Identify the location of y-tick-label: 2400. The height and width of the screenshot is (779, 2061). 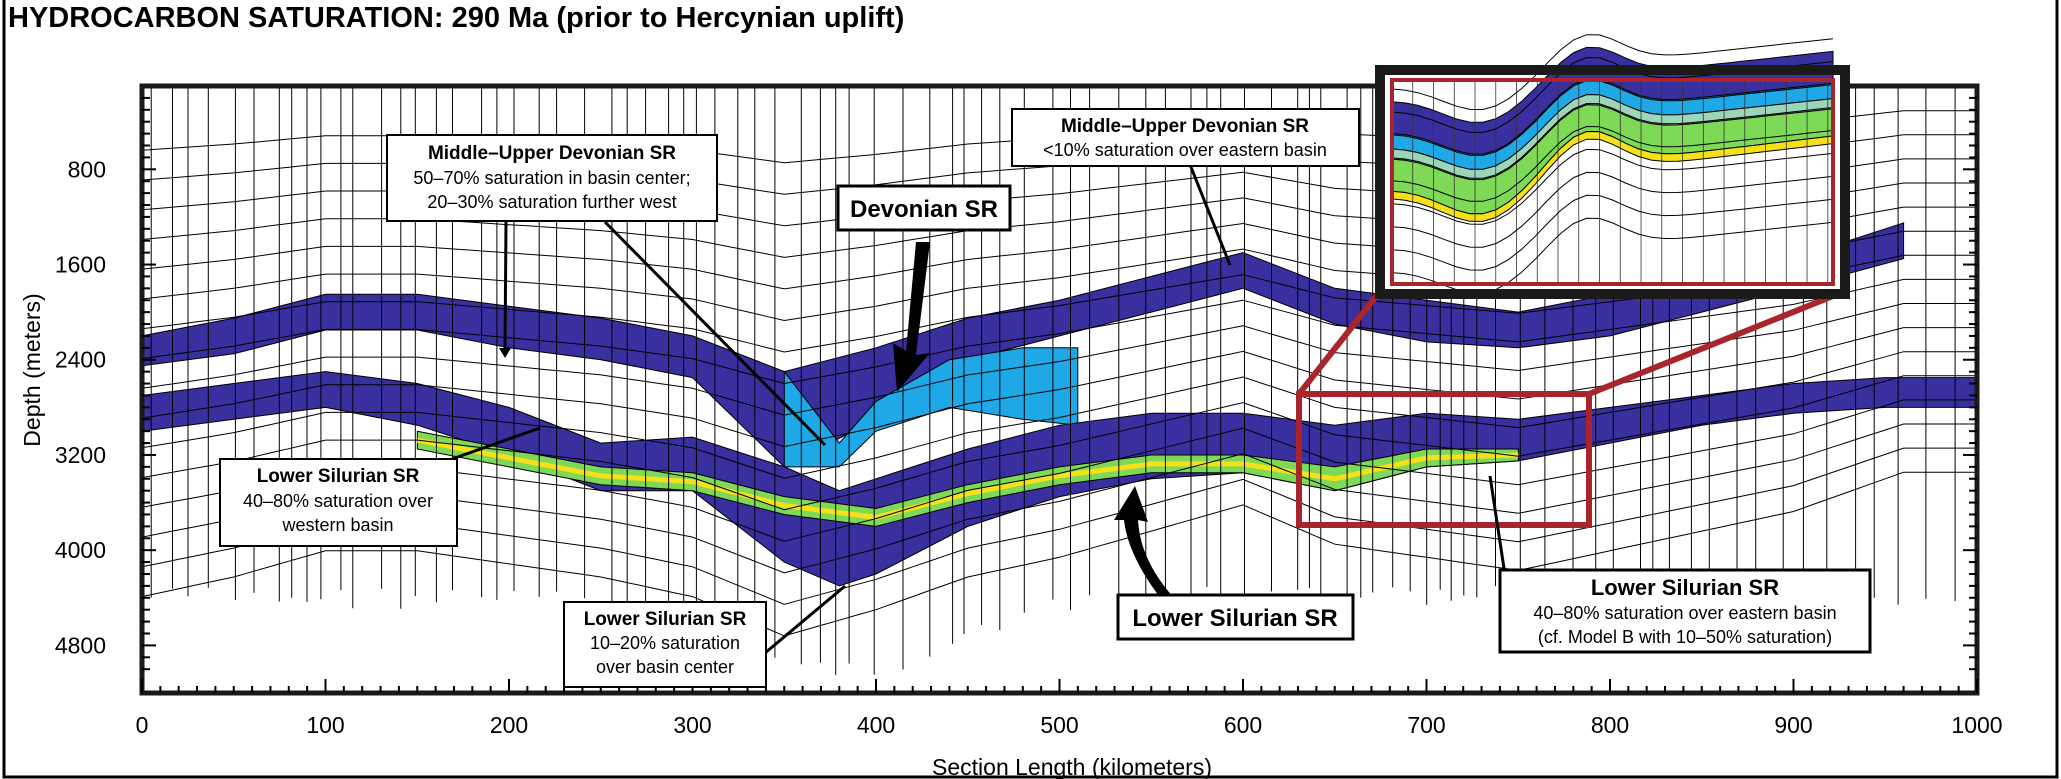
(80, 360).